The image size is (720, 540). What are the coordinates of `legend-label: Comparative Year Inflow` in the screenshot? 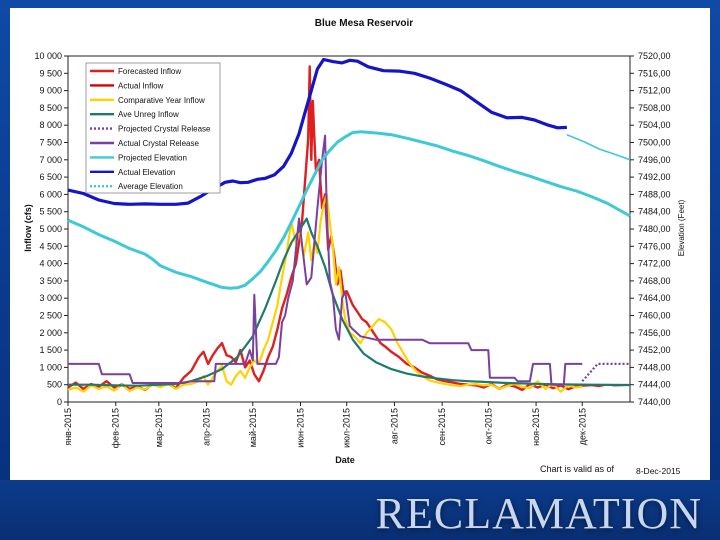 It's located at (161, 100).